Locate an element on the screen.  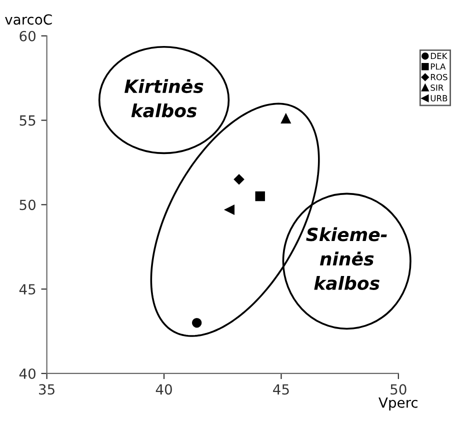
legend-label: SIR is located at coordinates (437, 87).